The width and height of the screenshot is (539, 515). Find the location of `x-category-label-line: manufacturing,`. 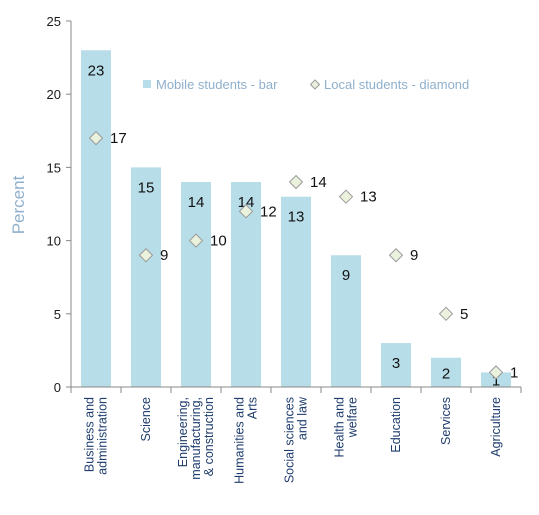

x-category-label-line: manufacturing, is located at coordinates (196, 438).